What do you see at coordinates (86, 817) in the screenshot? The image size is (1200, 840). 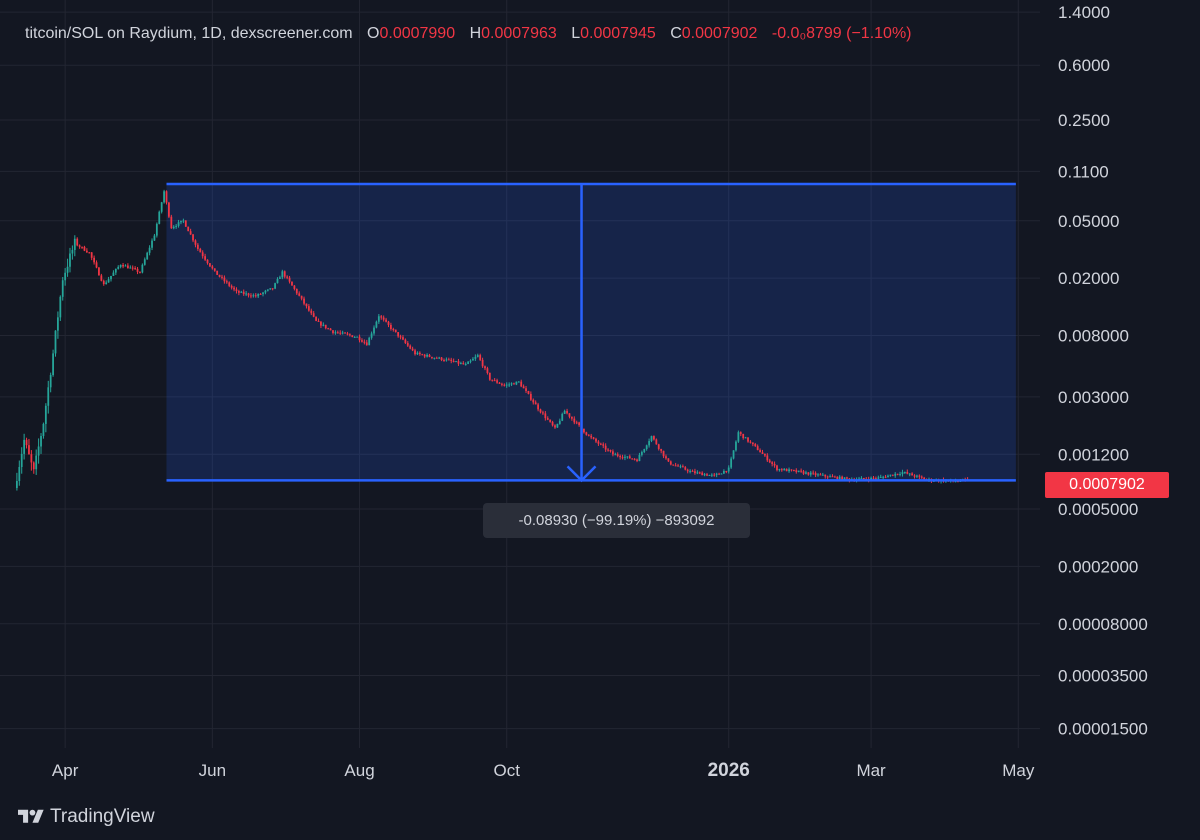 I see `tradingview-brand: TradingView` at bounding box center [86, 817].